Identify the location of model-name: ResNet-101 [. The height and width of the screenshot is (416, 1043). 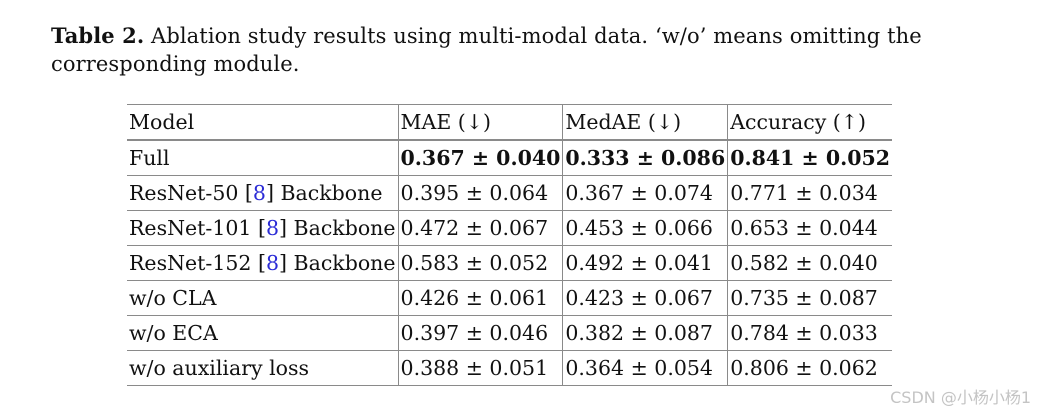
(197, 228).